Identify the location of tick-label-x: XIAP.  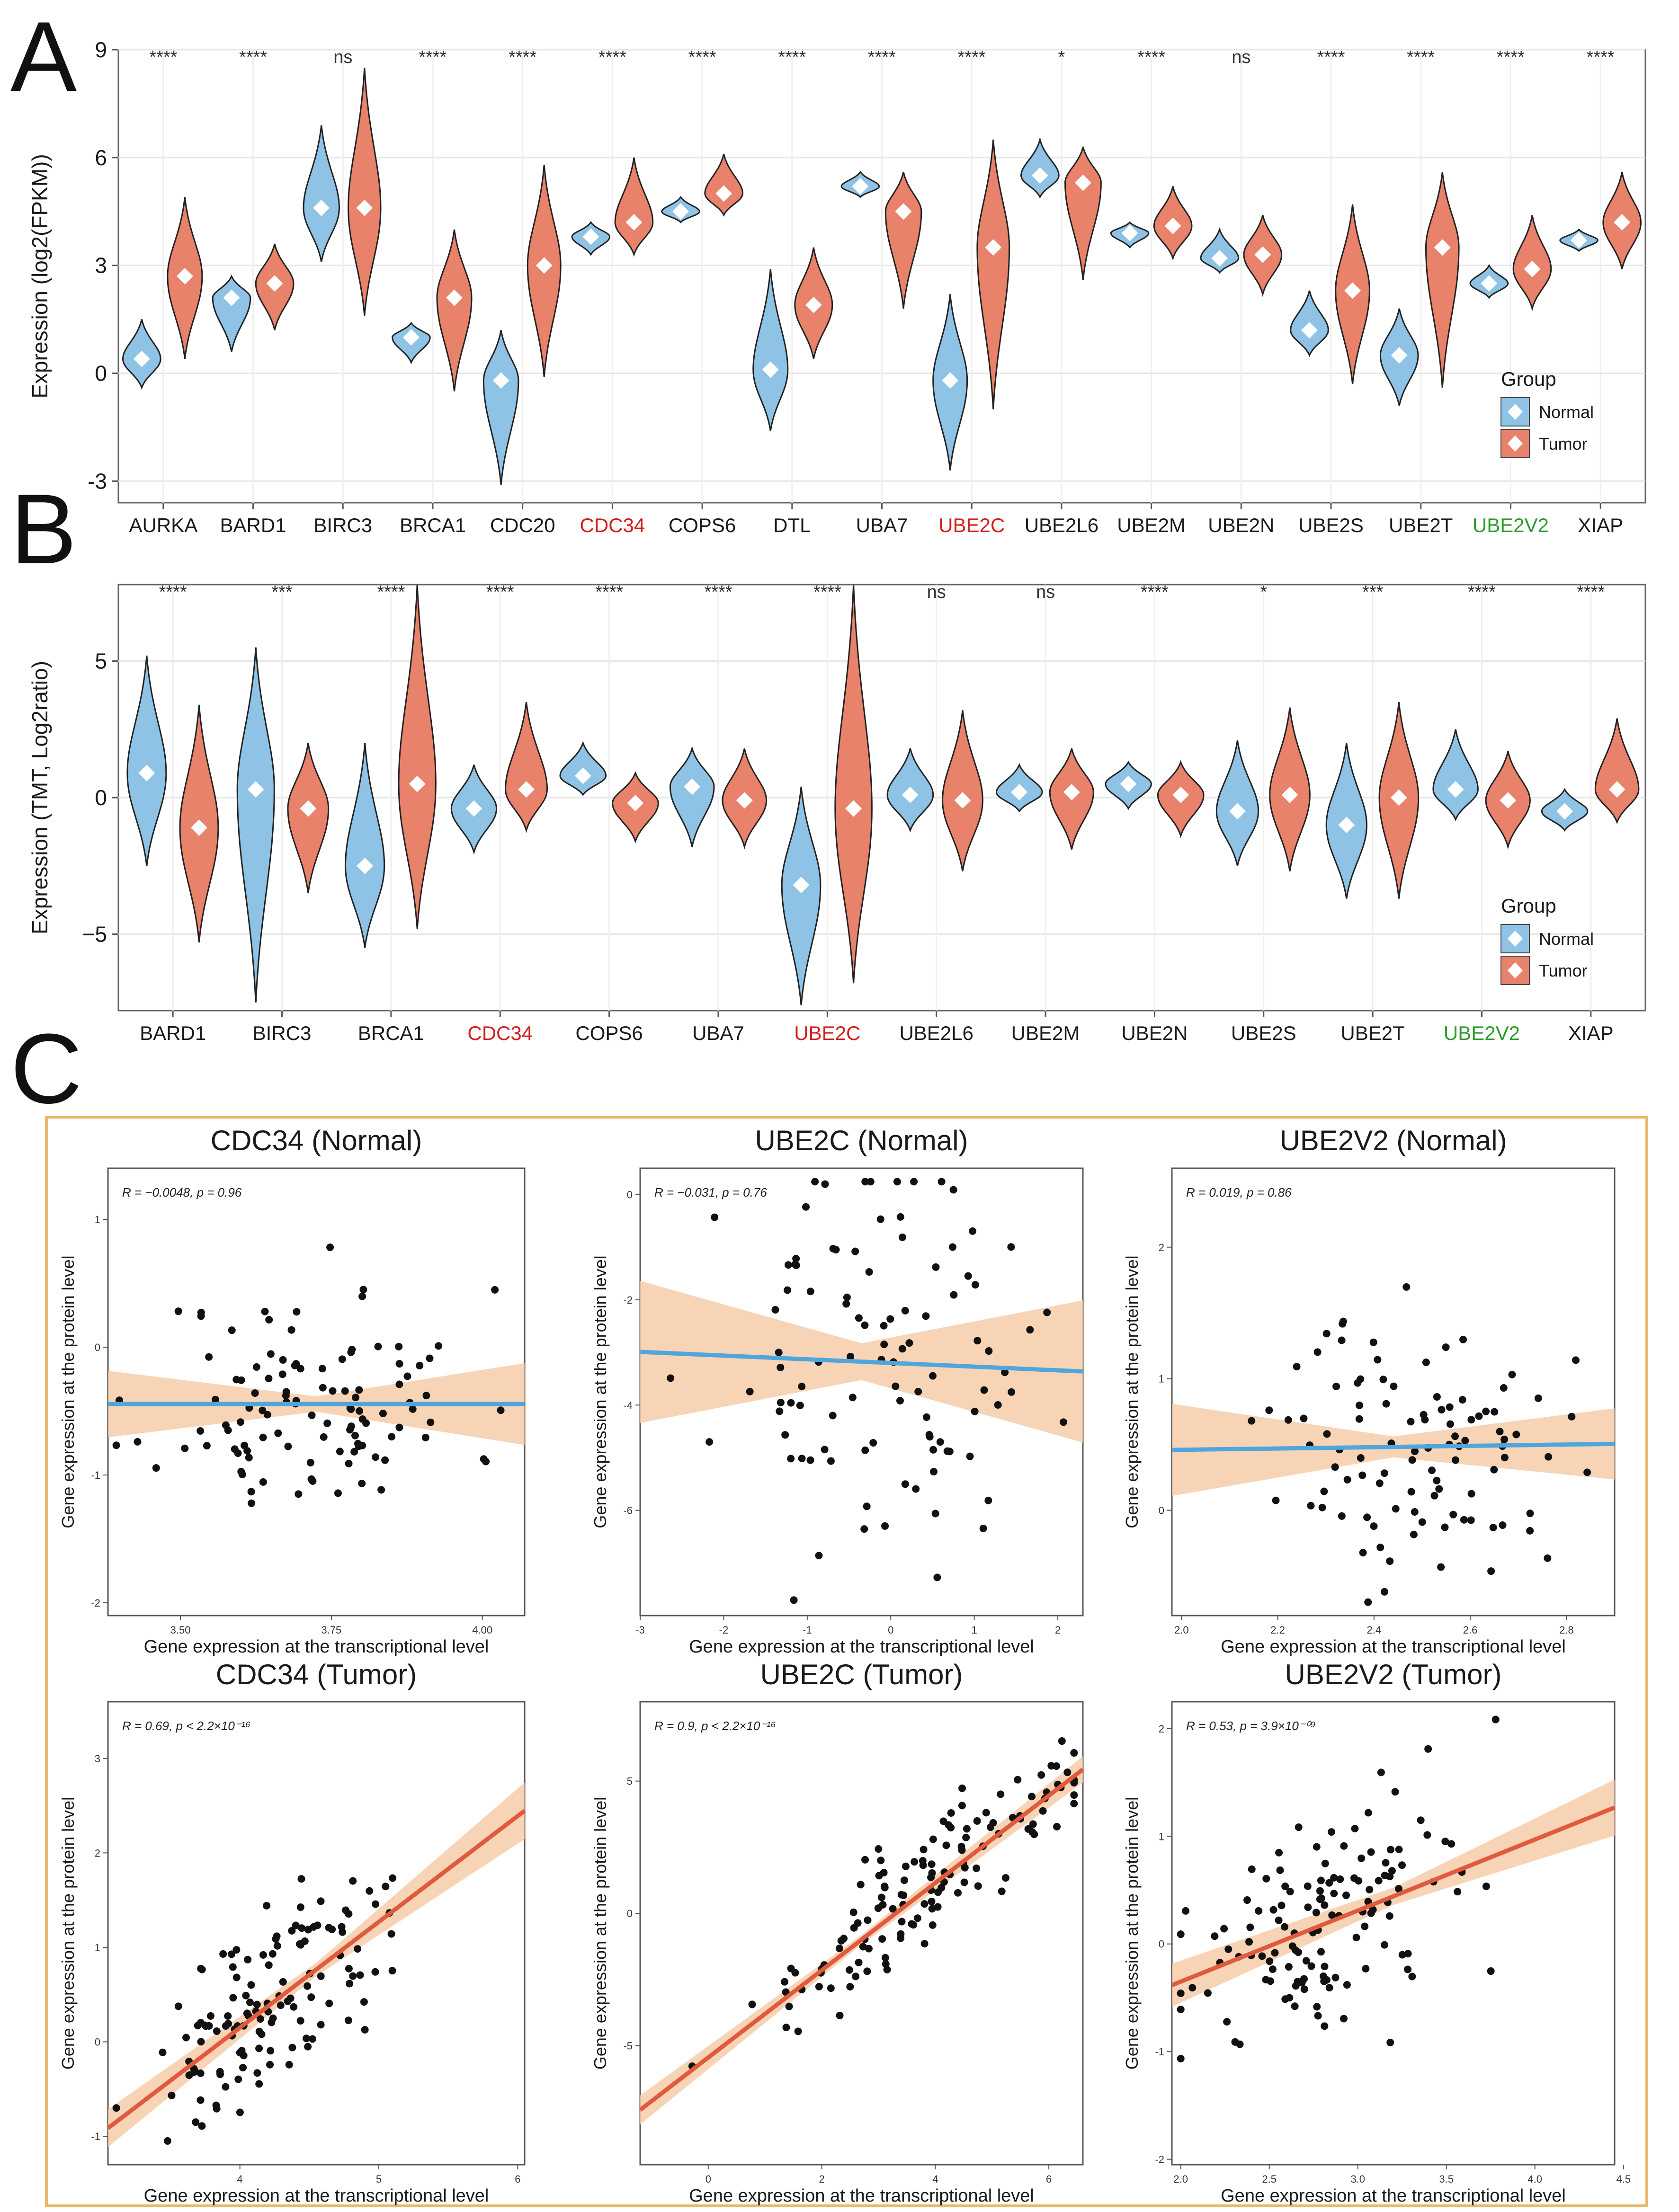
(1600, 525).